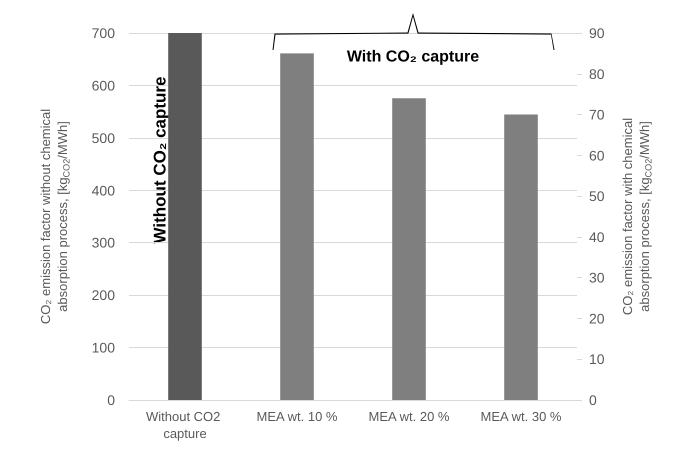  I want to click on y2-tick-label: 70, so click(597, 114).